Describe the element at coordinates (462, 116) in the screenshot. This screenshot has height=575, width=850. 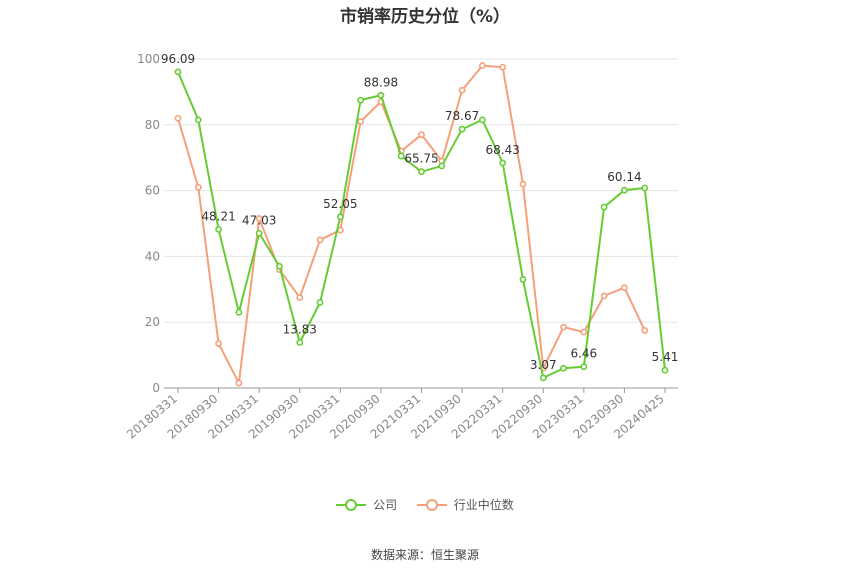
I see `data-label: 78.67` at that location.